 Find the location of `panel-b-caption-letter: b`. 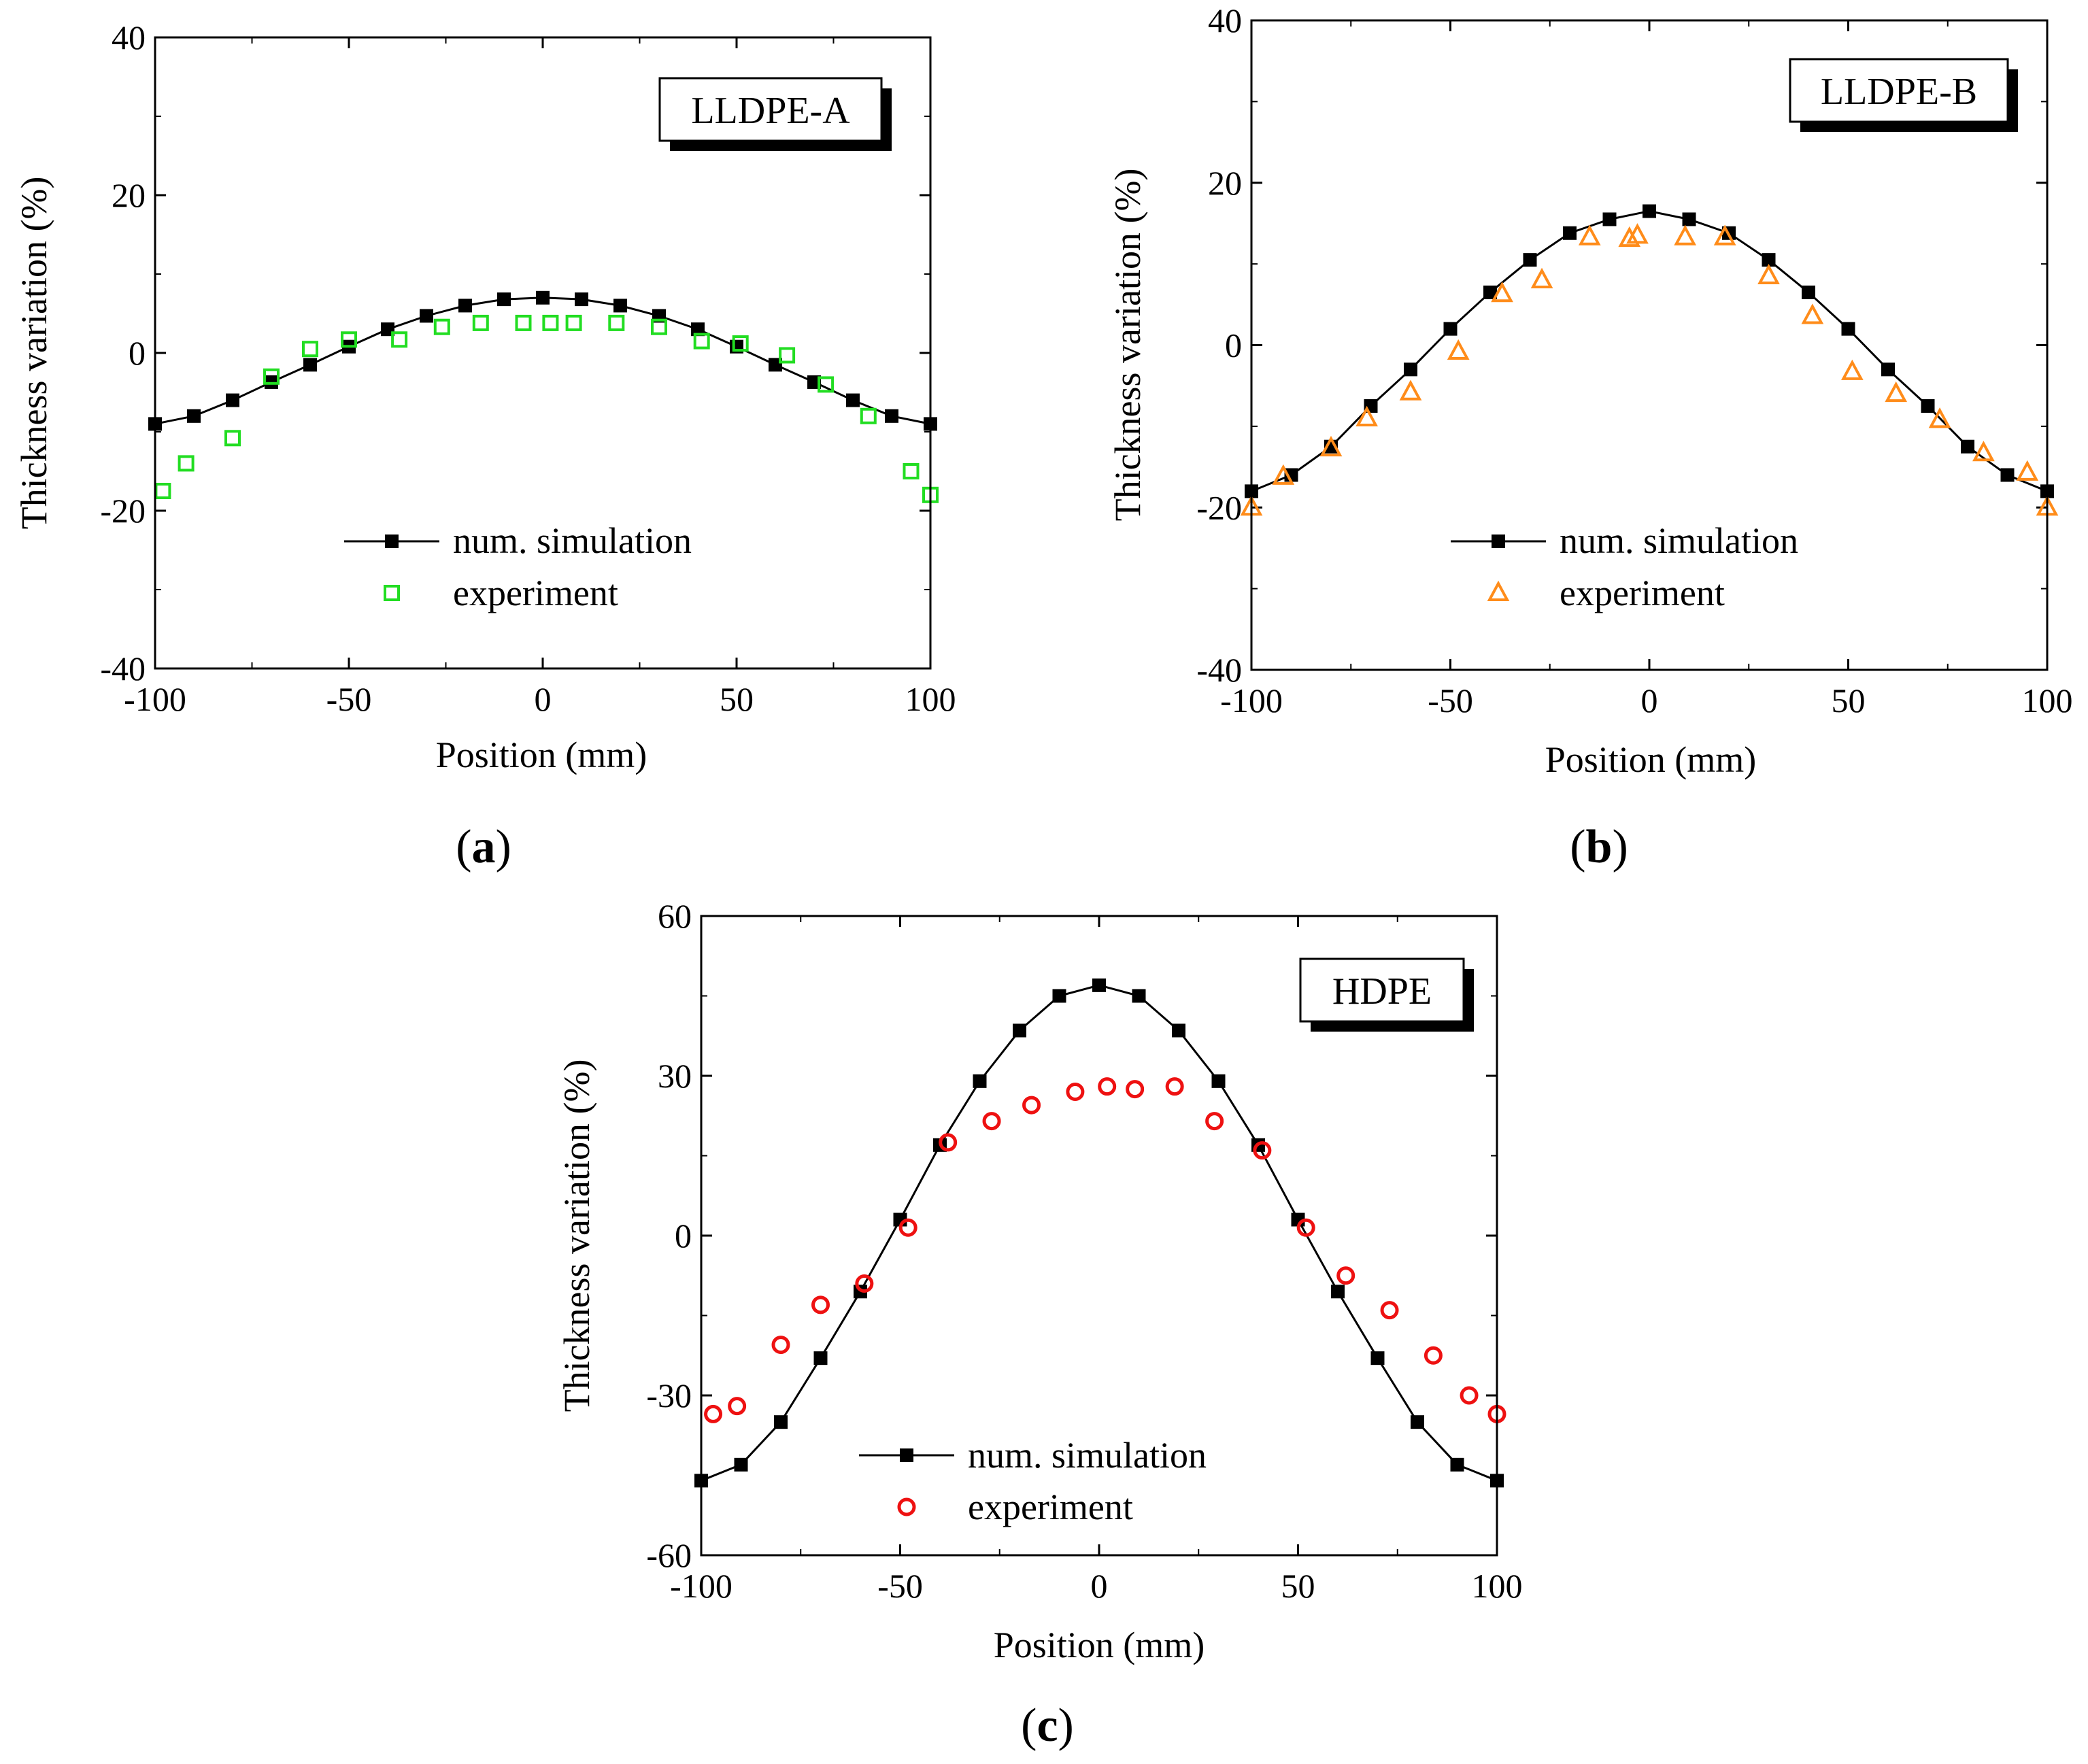

panel-b-caption-letter: b is located at coordinates (1600, 847).